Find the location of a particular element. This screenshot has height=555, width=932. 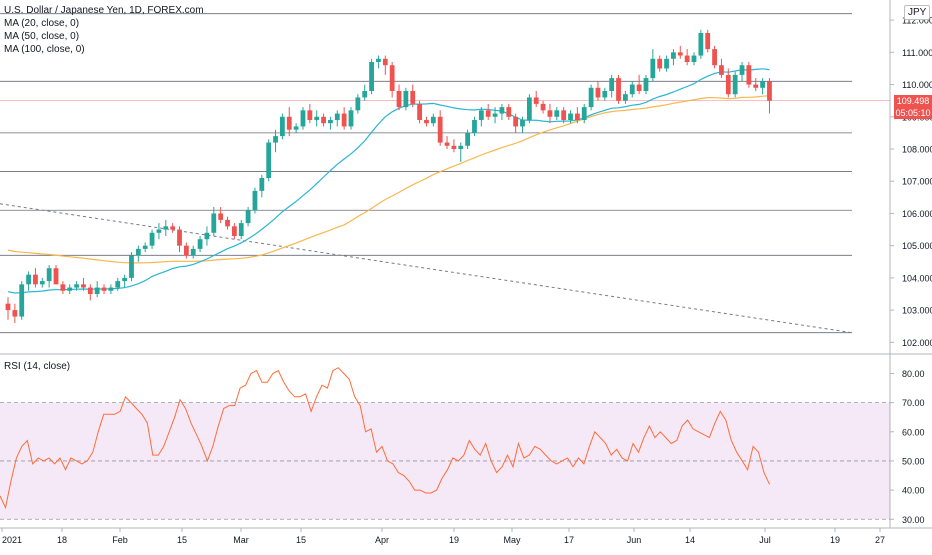

countdown-value: 05:05:10 is located at coordinates (913, 112).